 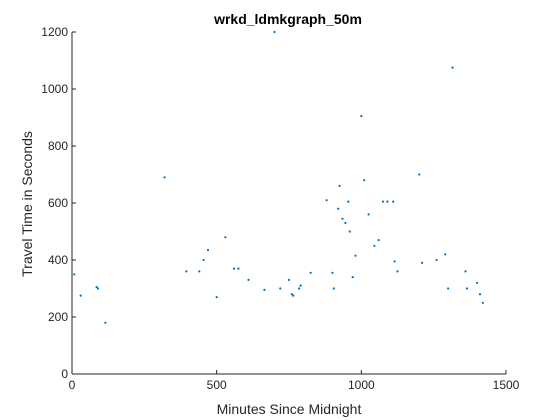 What do you see at coordinates (58, 203) in the screenshot?
I see `y-tick-label: 600` at bounding box center [58, 203].